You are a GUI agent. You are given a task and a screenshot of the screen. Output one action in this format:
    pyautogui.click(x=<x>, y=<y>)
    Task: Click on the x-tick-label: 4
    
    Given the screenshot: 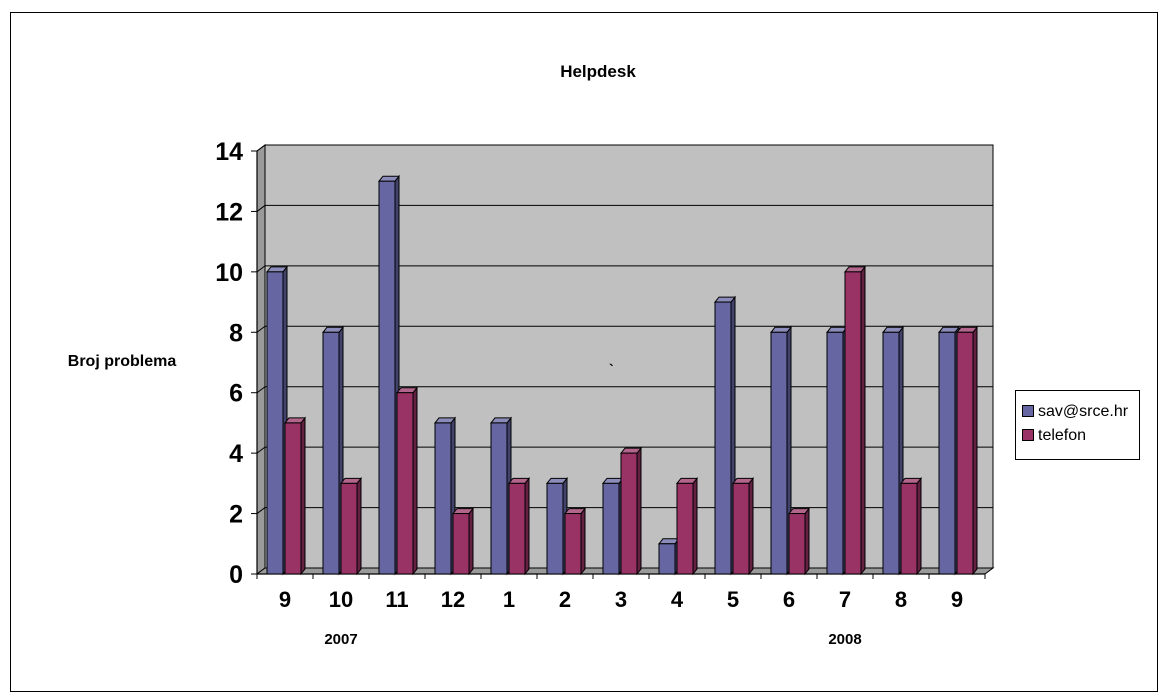 What is the action you would take?
    pyautogui.click(x=677, y=599)
    